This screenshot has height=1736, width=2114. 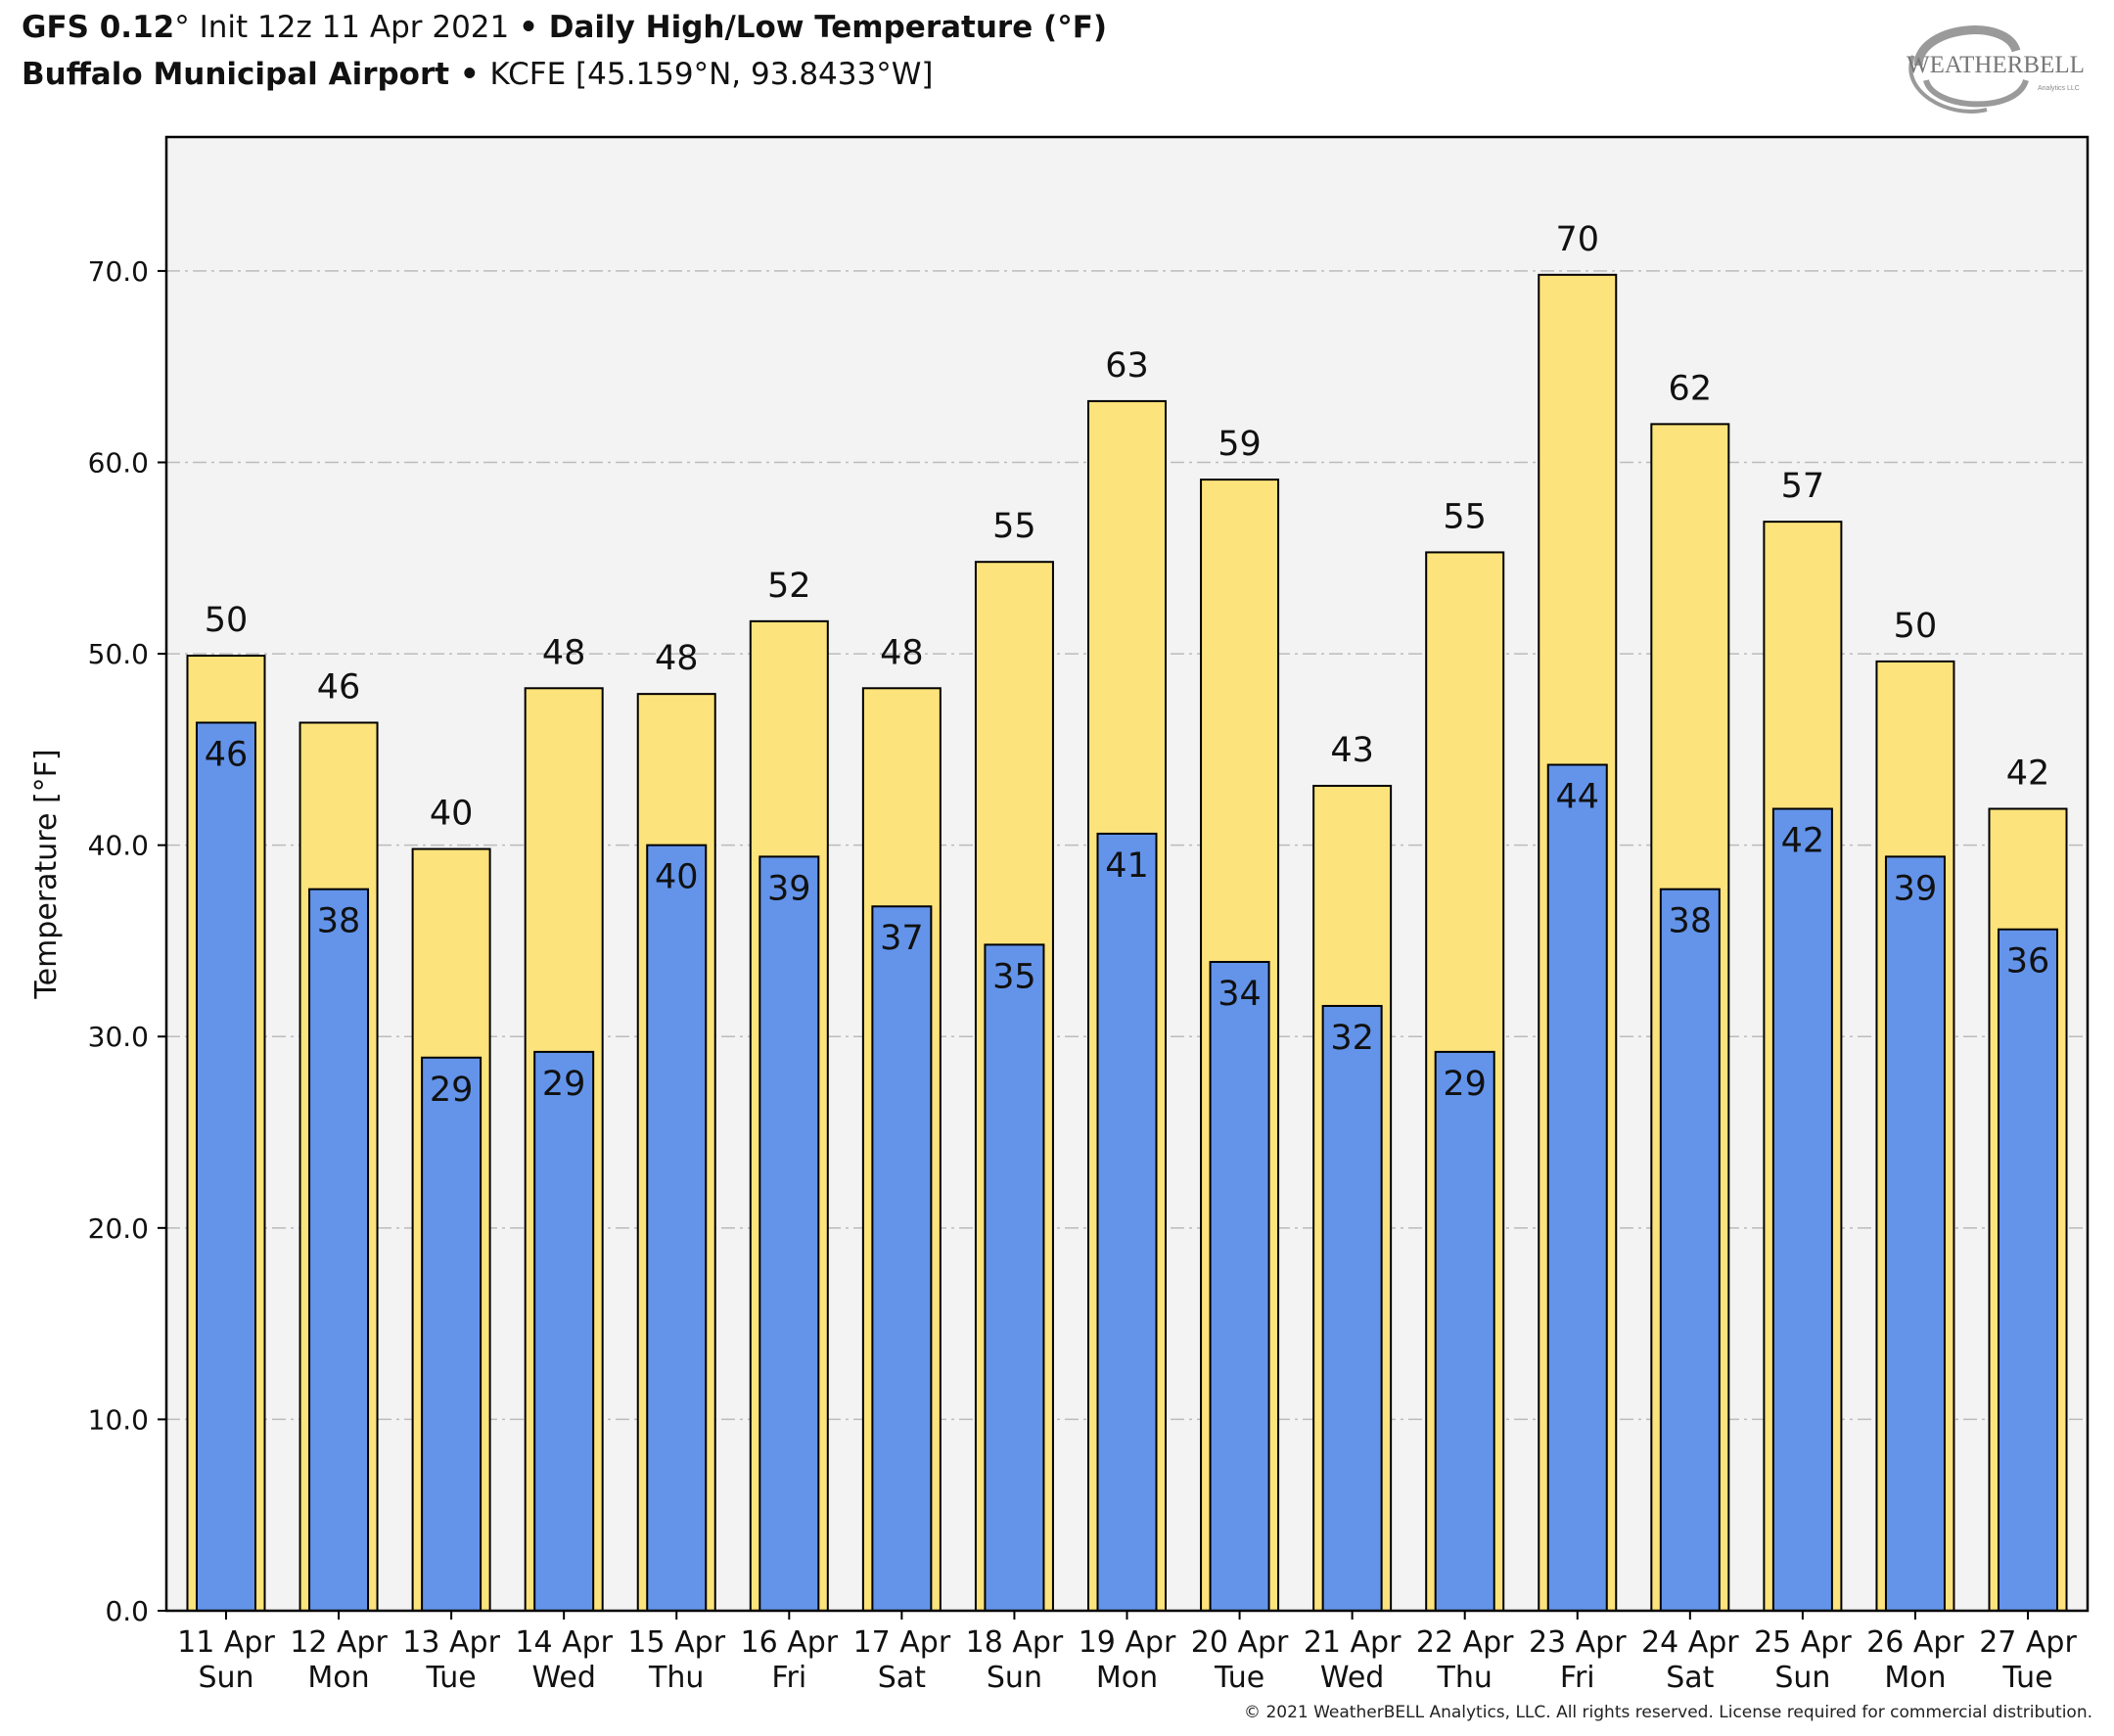 I want to click on low-value-label: 42, so click(x=1803, y=841).